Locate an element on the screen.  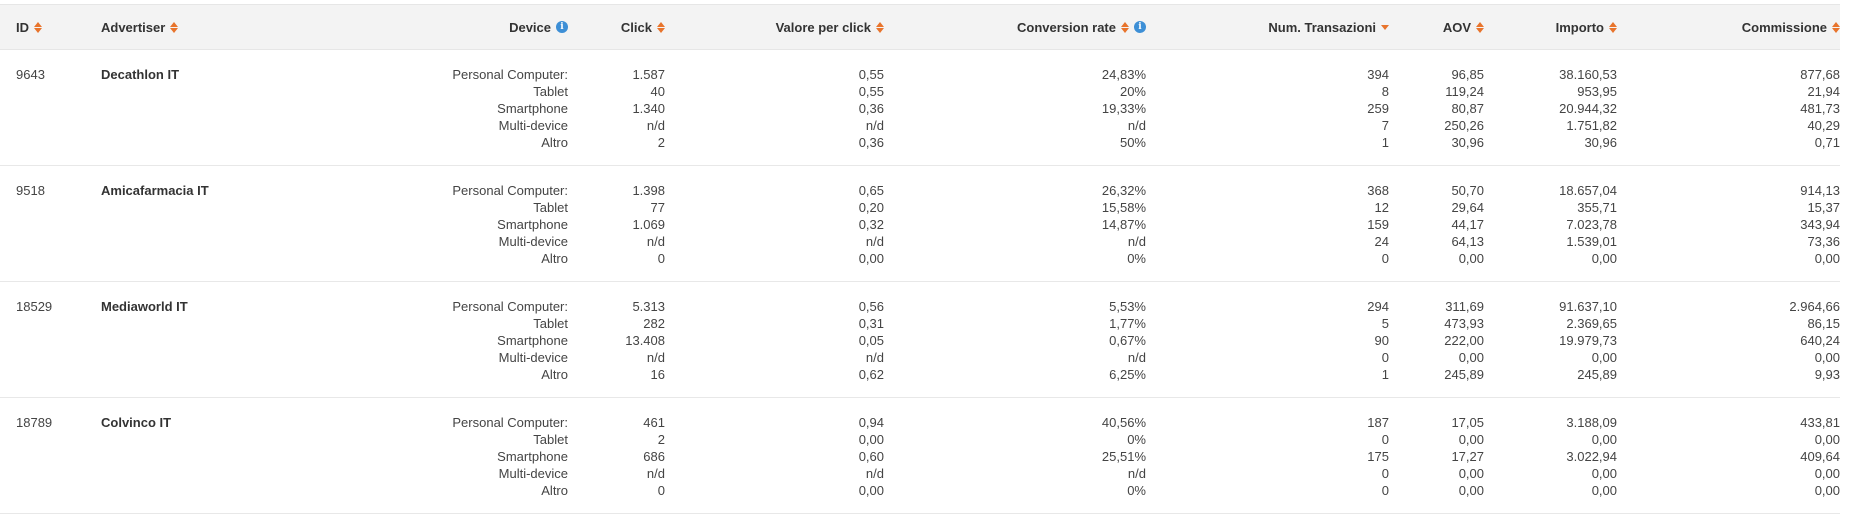
valore-per-click-cell-value: 0,20 is located at coordinates (871, 207).